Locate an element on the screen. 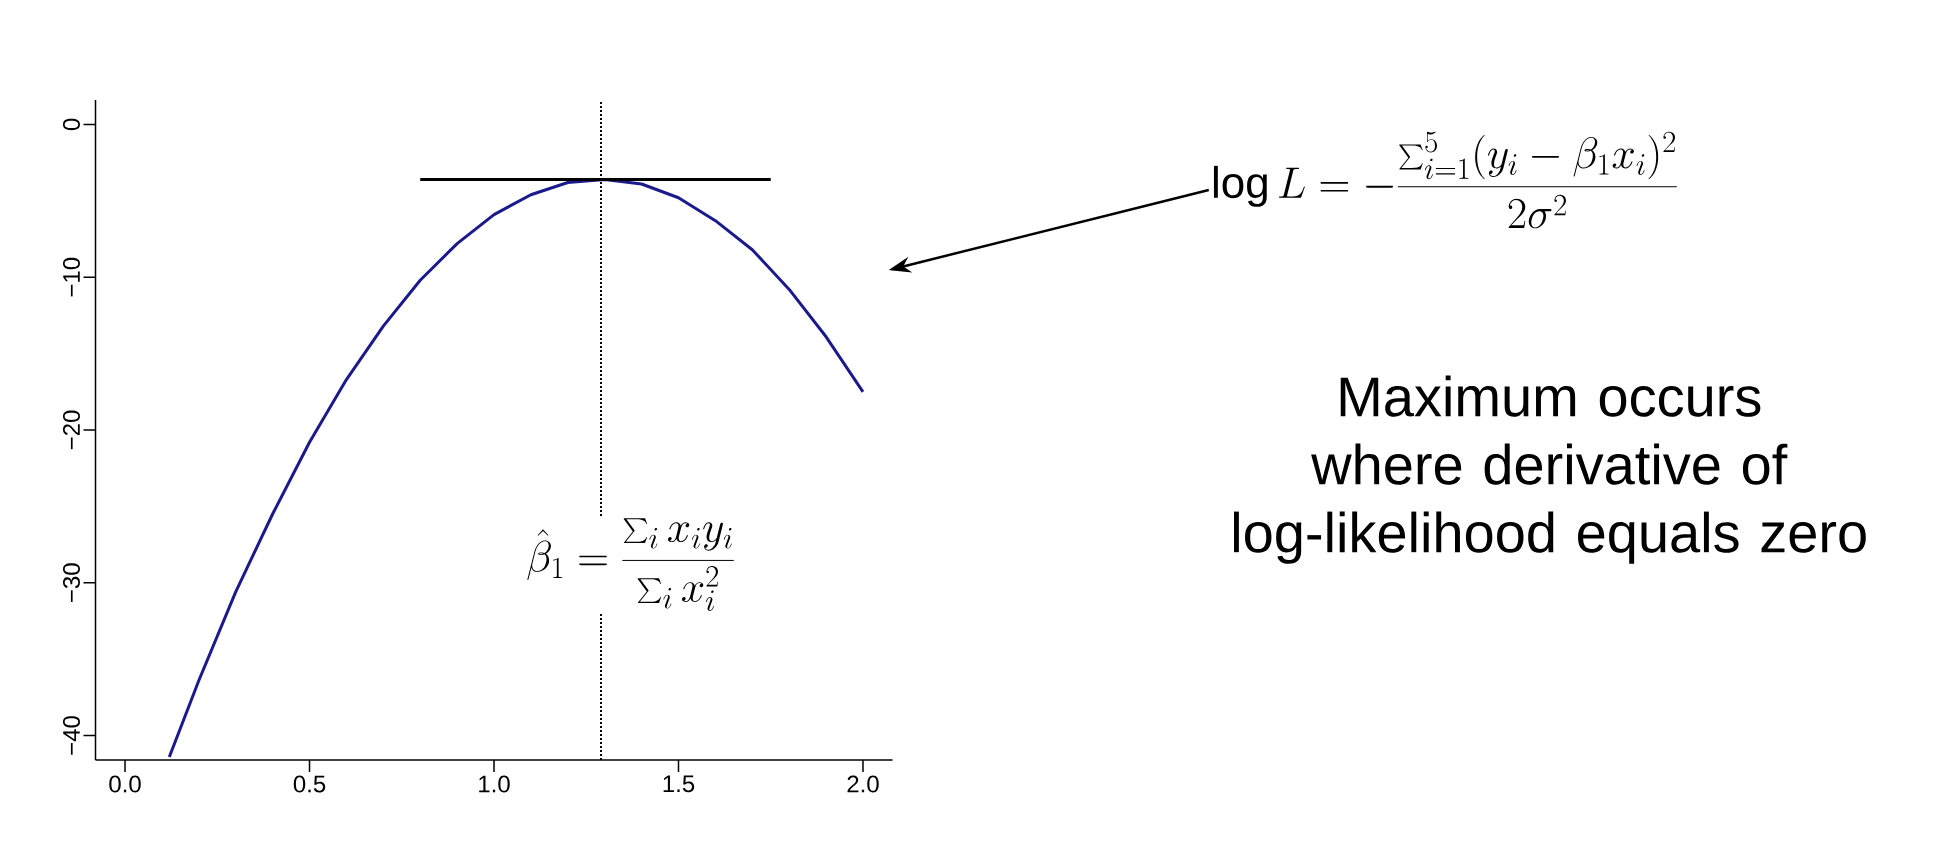 This screenshot has height=850, width=1955. y-tick-label: −10 is located at coordinates (71, 277).